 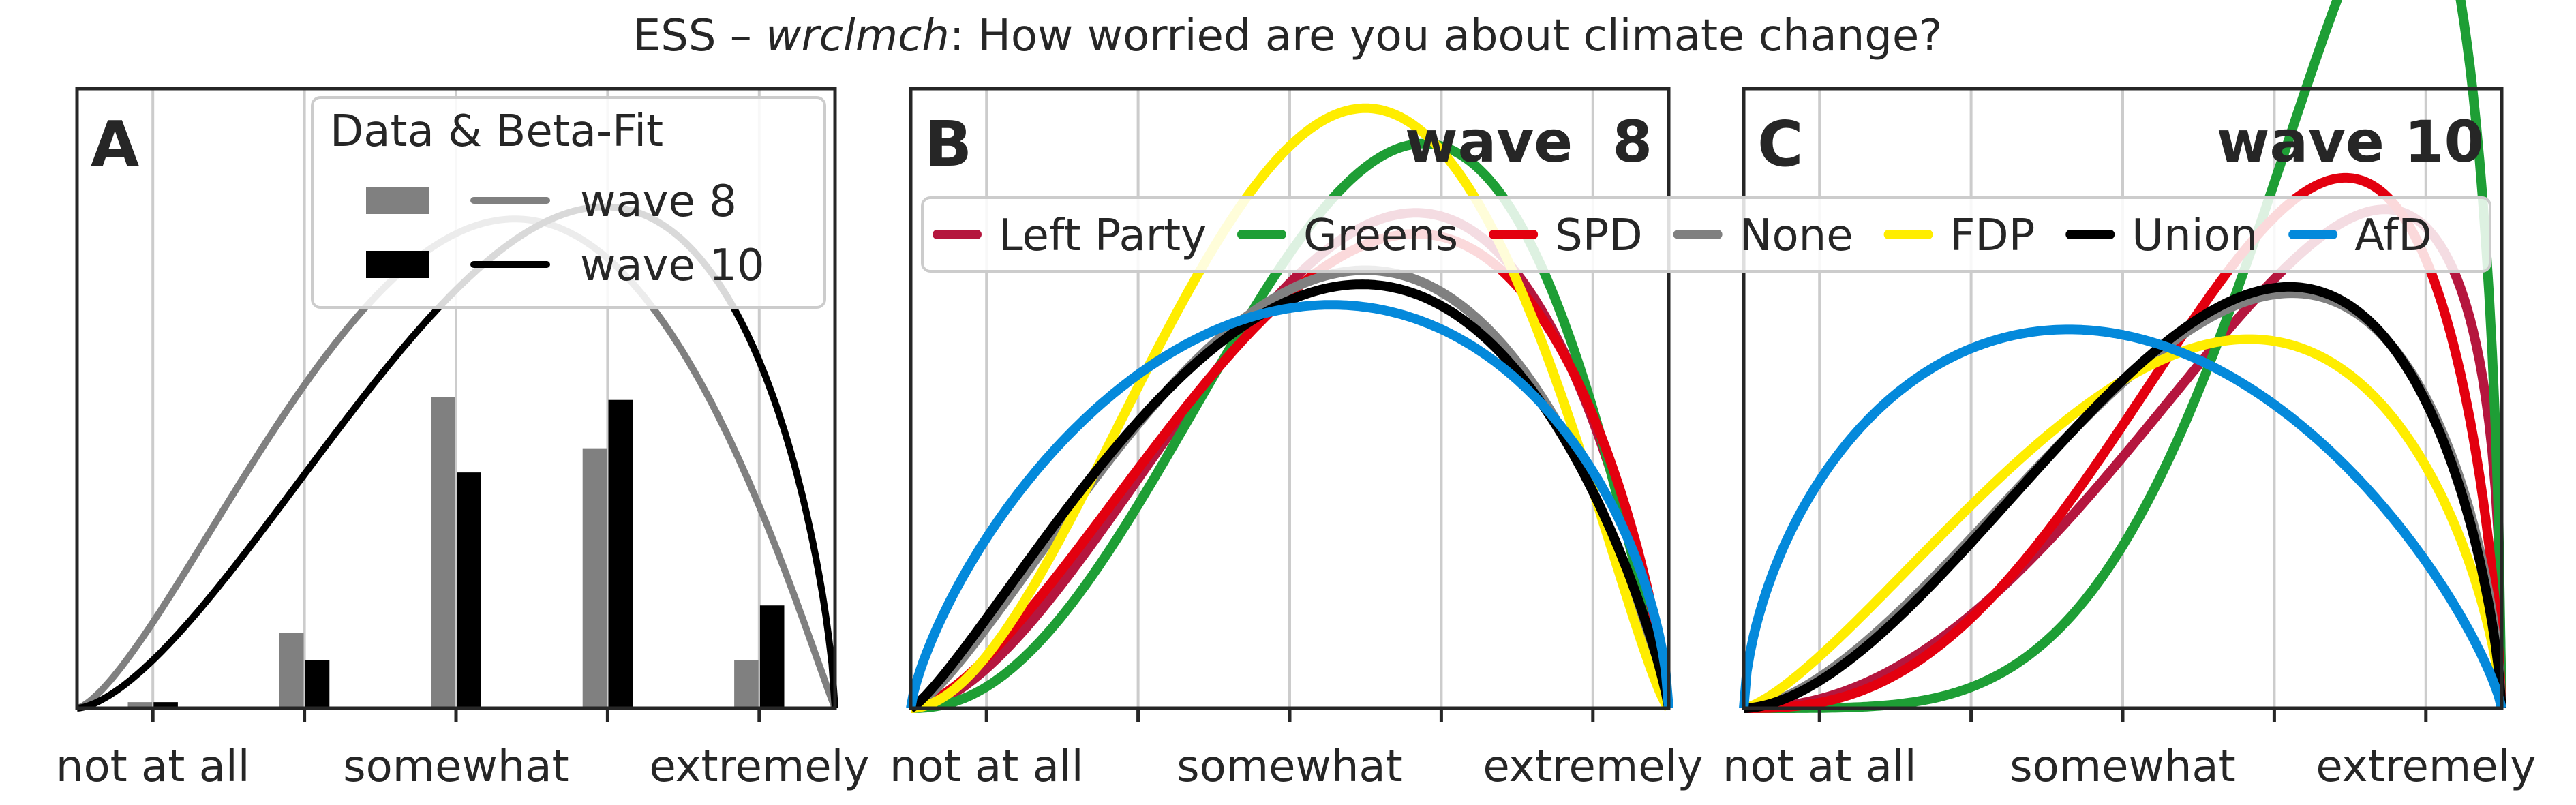 What do you see at coordinates (1820, 767) in the screenshot?
I see `x-tick-label-c-1: not at all` at bounding box center [1820, 767].